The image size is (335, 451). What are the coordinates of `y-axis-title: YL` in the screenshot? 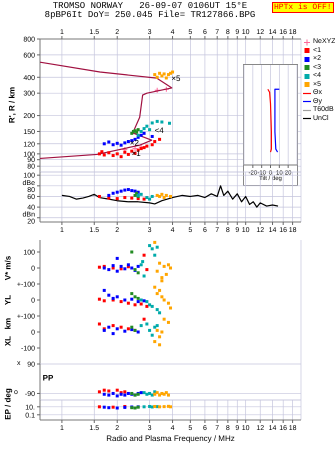 It's located at (8, 300).